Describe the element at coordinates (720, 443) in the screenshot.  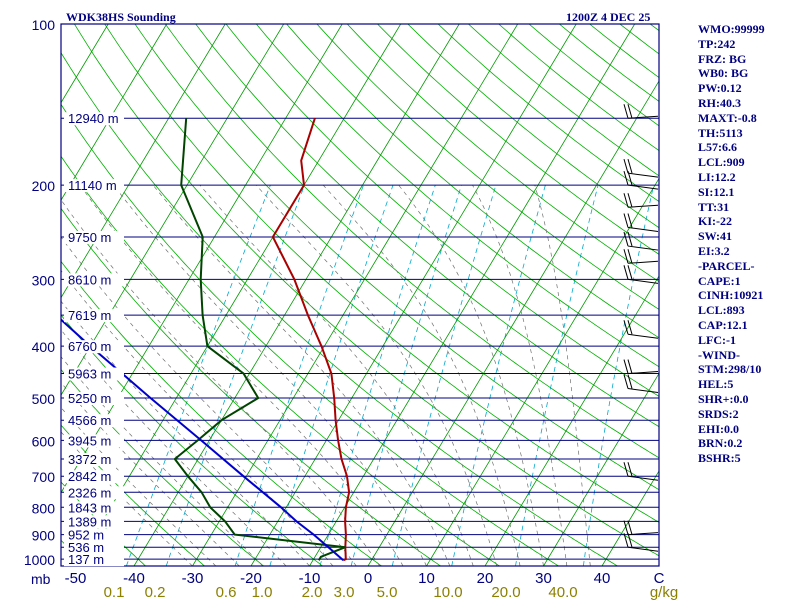
I see `index-item: BRN:0.2` at that location.